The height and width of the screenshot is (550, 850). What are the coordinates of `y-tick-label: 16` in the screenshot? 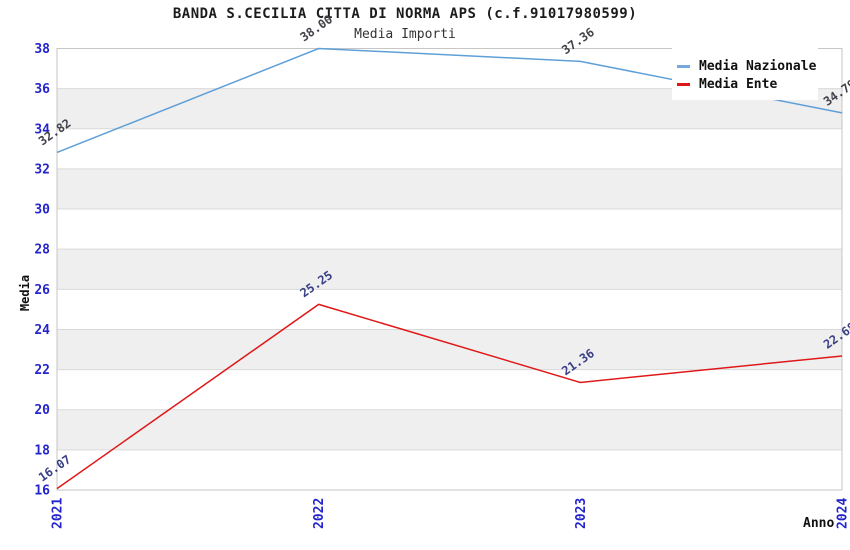 It's located at (42, 491).